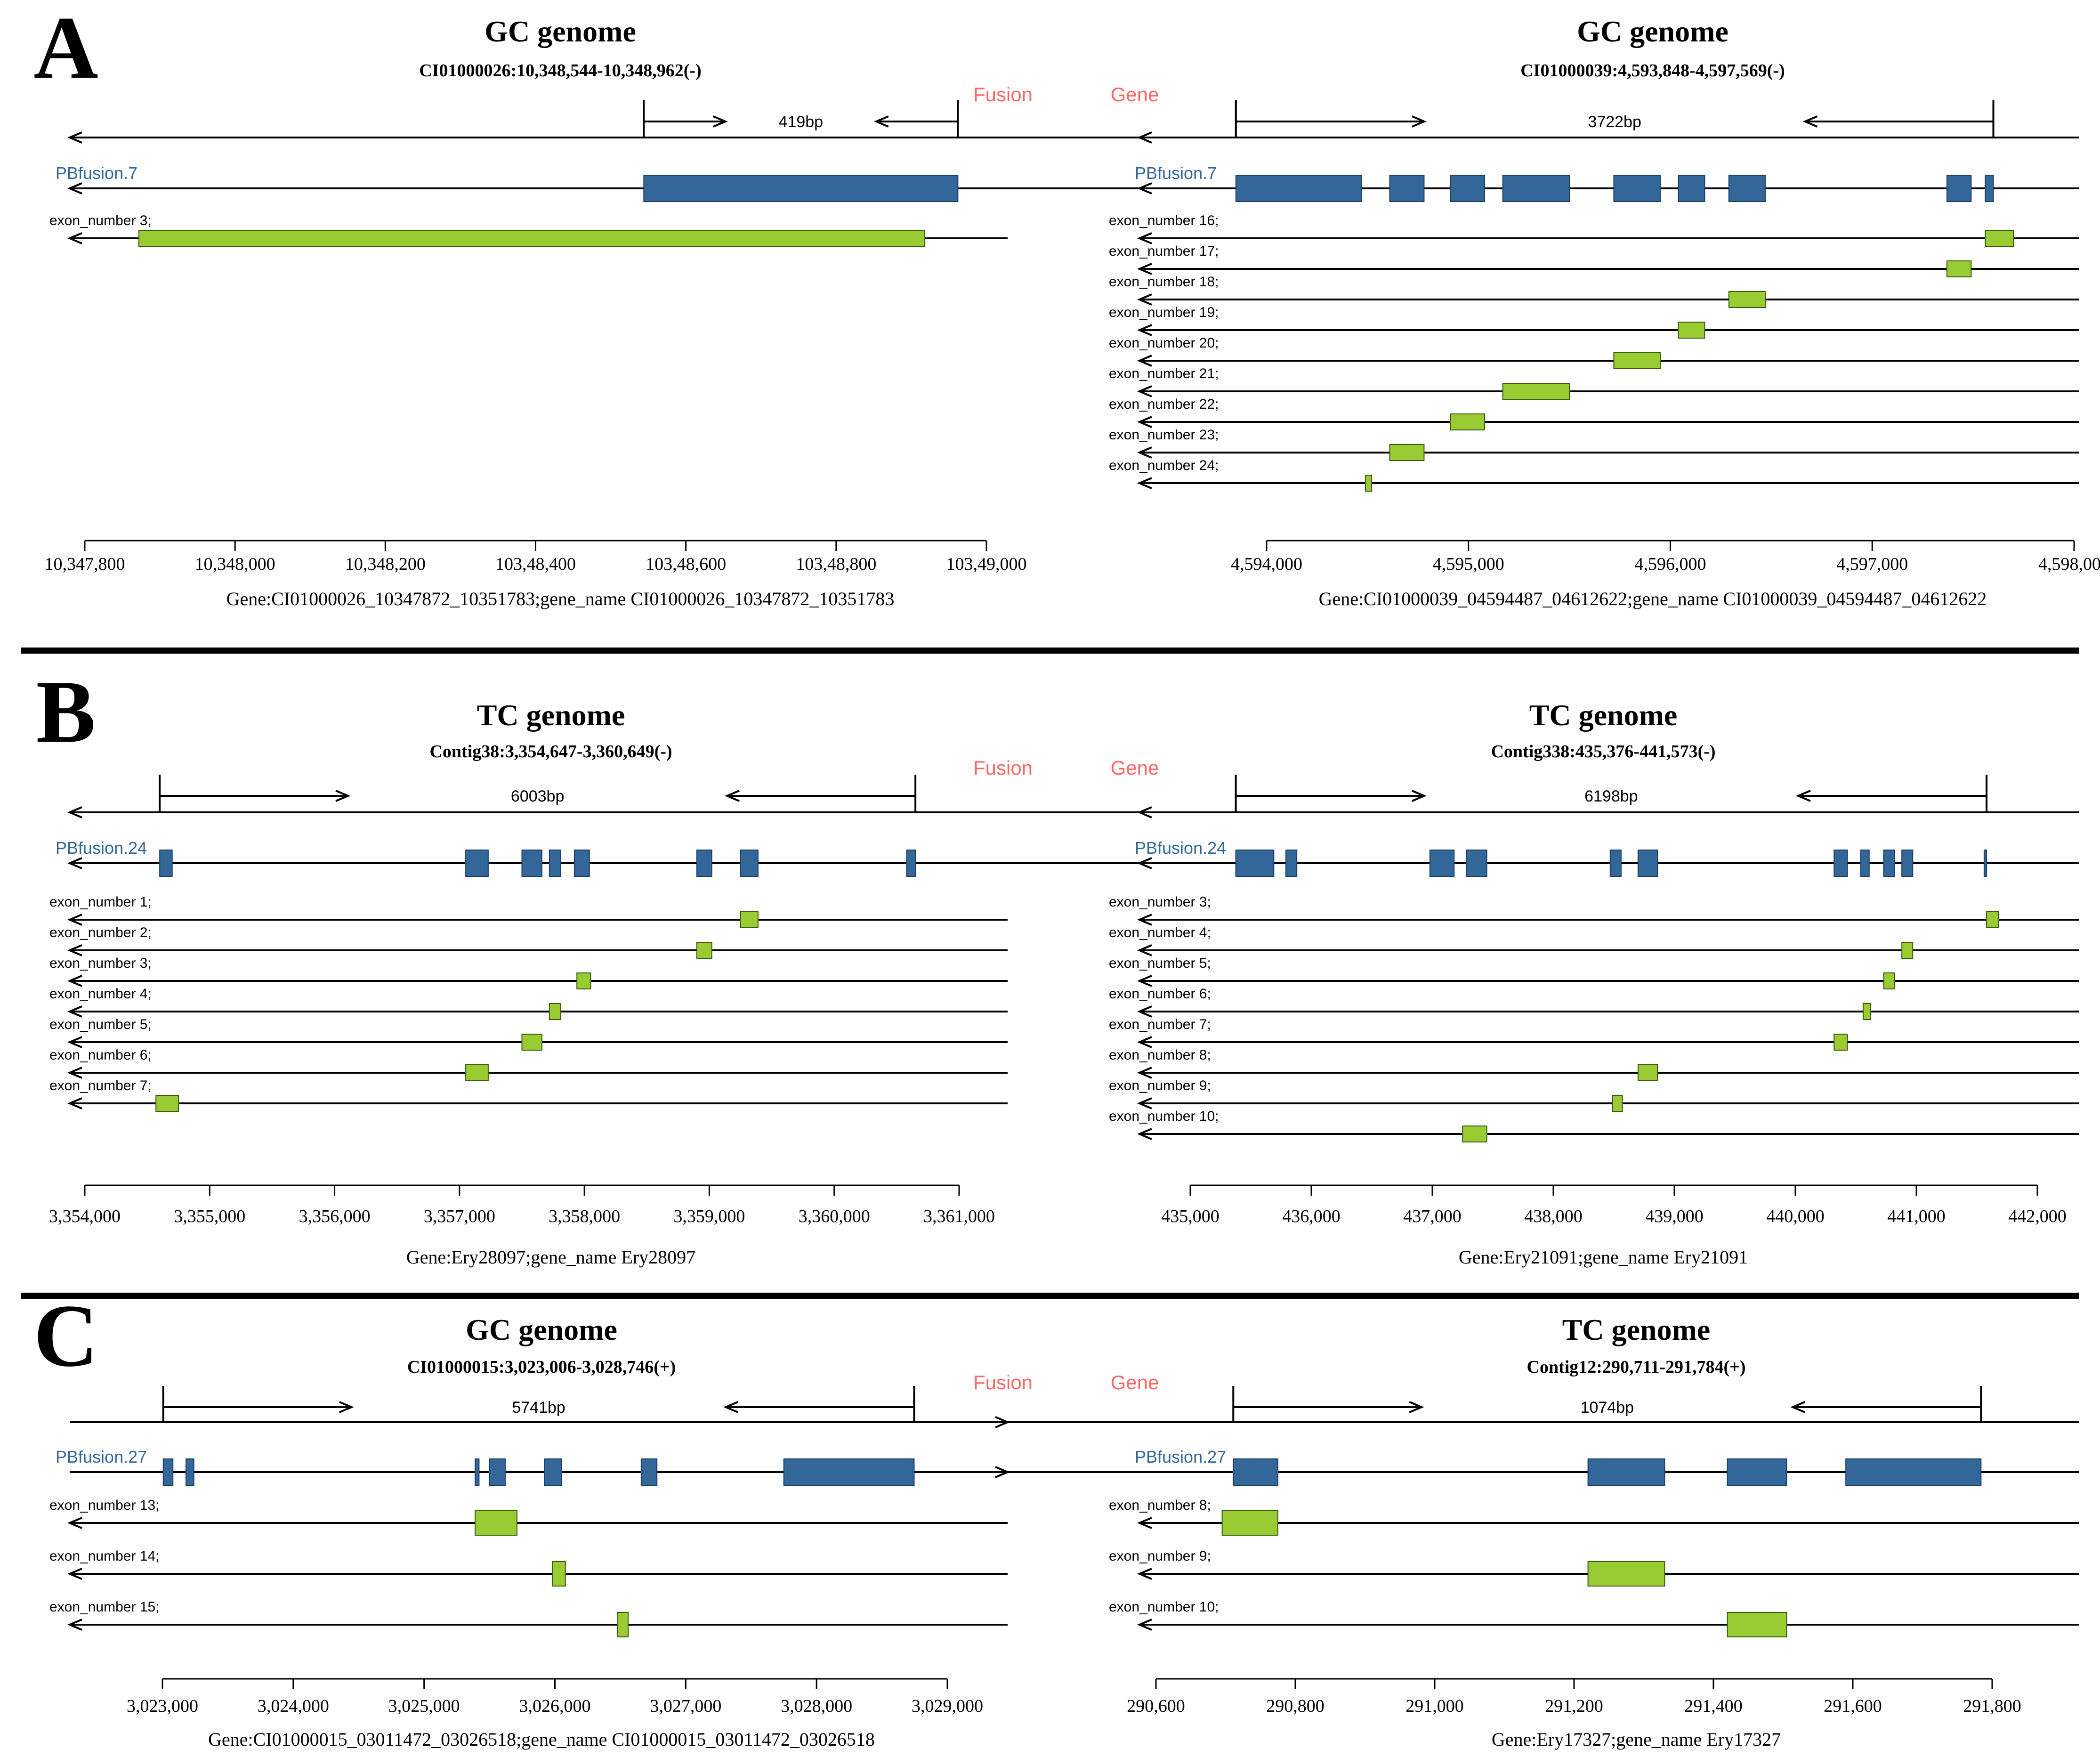 The image size is (2100, 1757). What do you see at coordinates (209, 1216) in the screenshot?
I see `axis-tick-label: 3,355,000` at bounding box center [209, 1216].